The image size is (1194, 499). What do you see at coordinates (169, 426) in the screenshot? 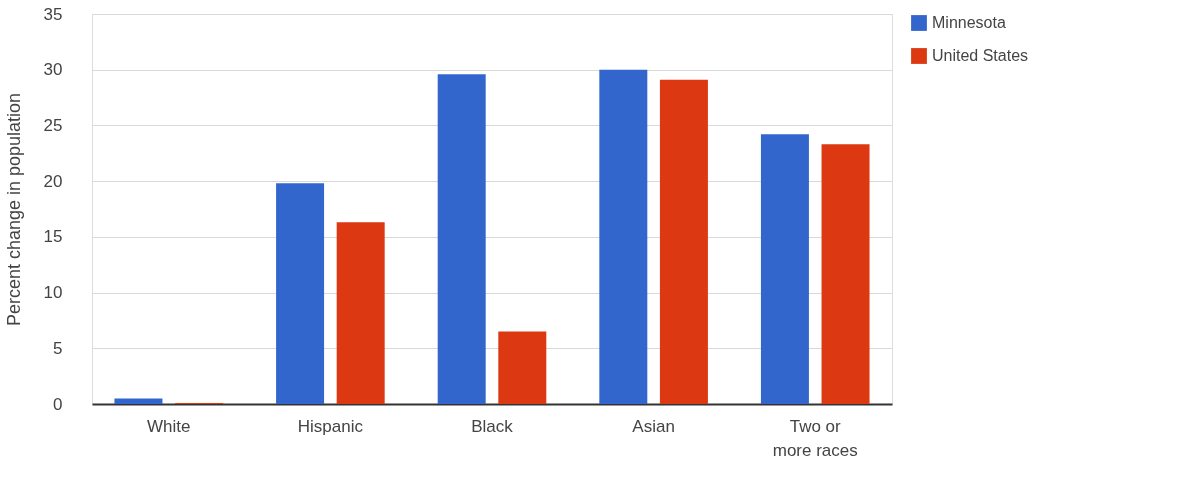
I see `x-tick-label: White` at bounding box center [169, 426].